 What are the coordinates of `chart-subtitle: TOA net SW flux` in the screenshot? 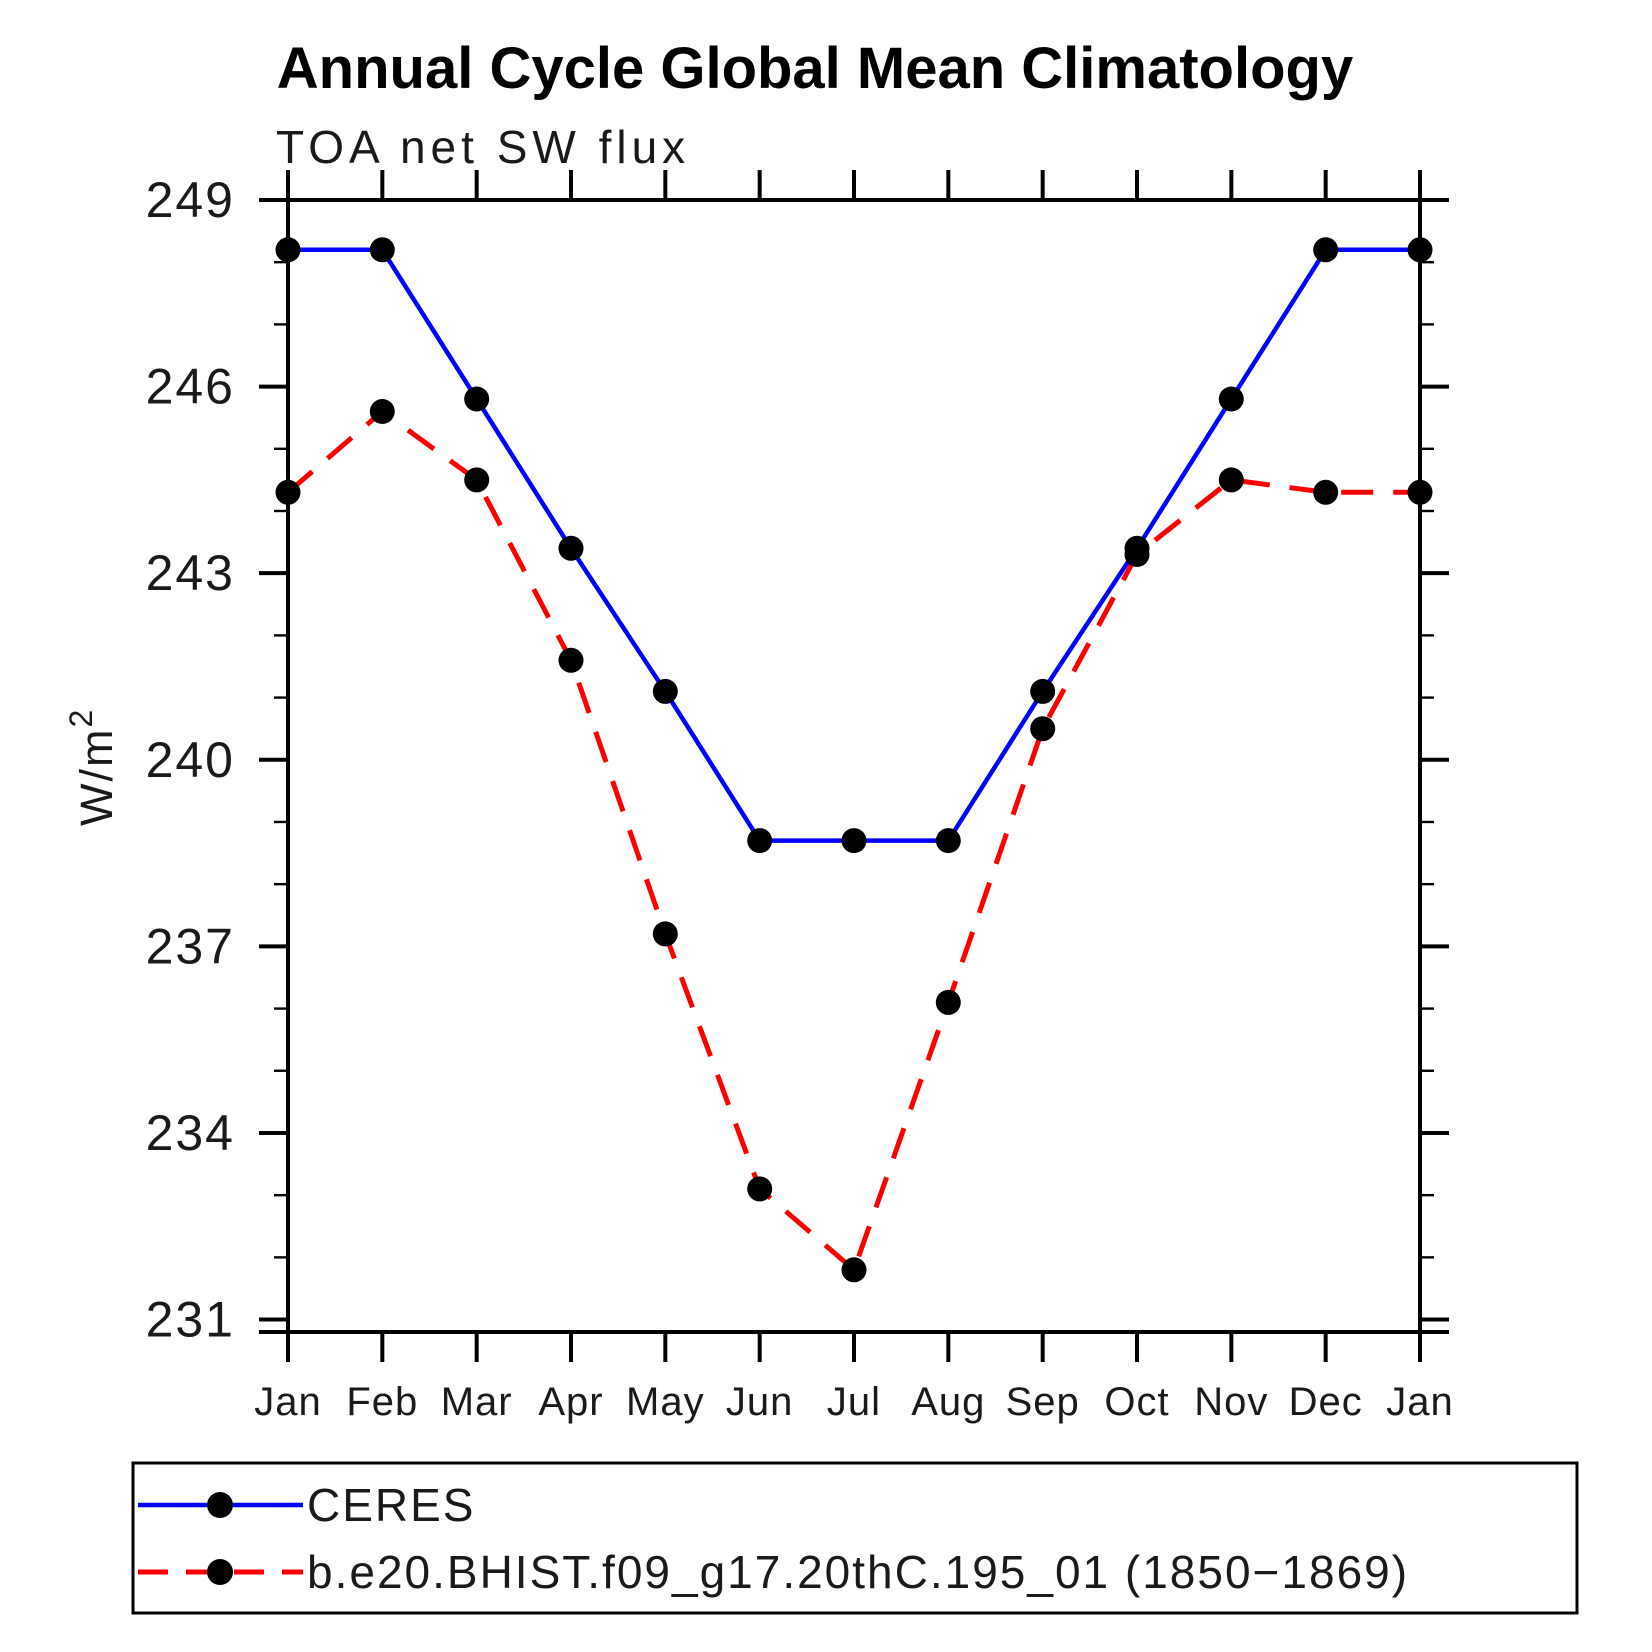 It's located at (483, 147).